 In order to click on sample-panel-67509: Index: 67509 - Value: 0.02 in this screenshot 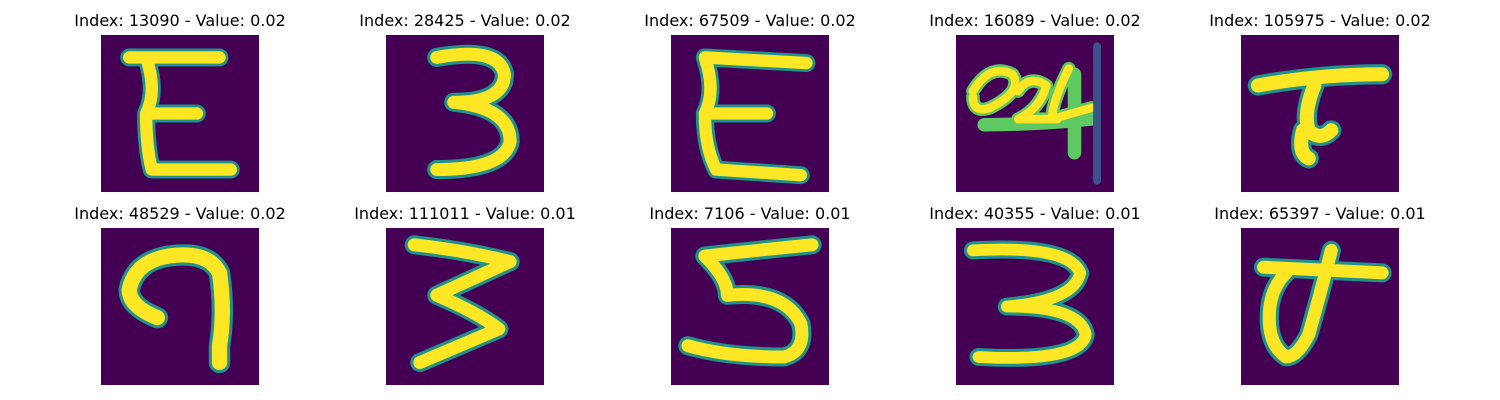, I will do `click(750, 100)`.